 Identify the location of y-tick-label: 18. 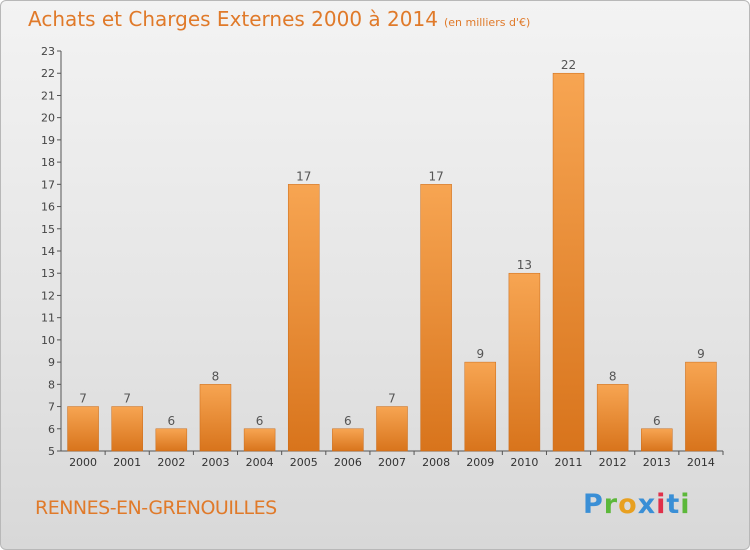
(48, 162).